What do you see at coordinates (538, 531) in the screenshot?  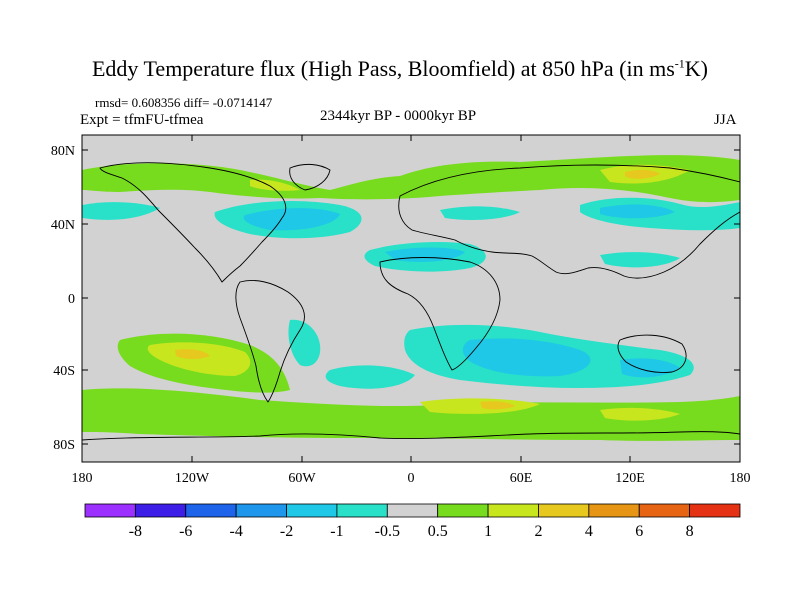 I see `colorbar-label: 2` at bounding box center [538, 531].